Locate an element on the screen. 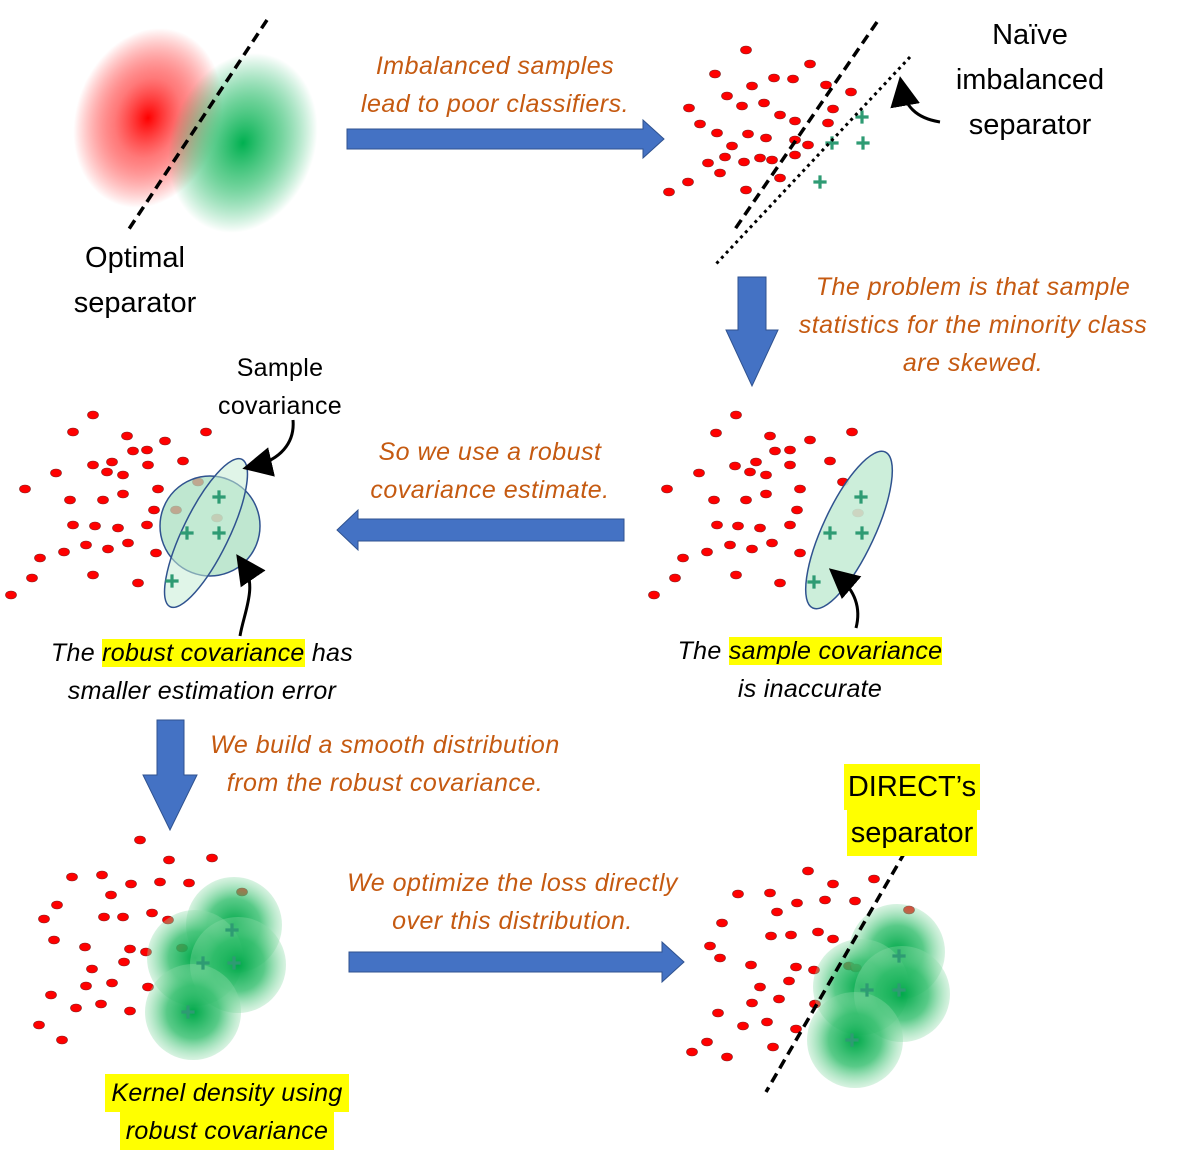 The width and height of the screenshot is (1196, 1169). caption-step3: So we use a robust covariance estimate. is located at coordinates (490, 471).